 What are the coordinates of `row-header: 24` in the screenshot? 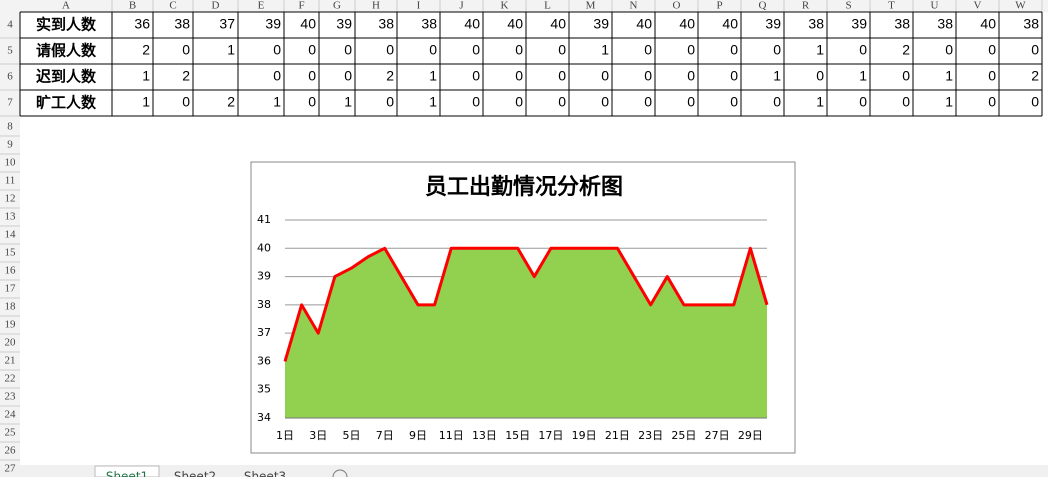 It's located at (11, 415).